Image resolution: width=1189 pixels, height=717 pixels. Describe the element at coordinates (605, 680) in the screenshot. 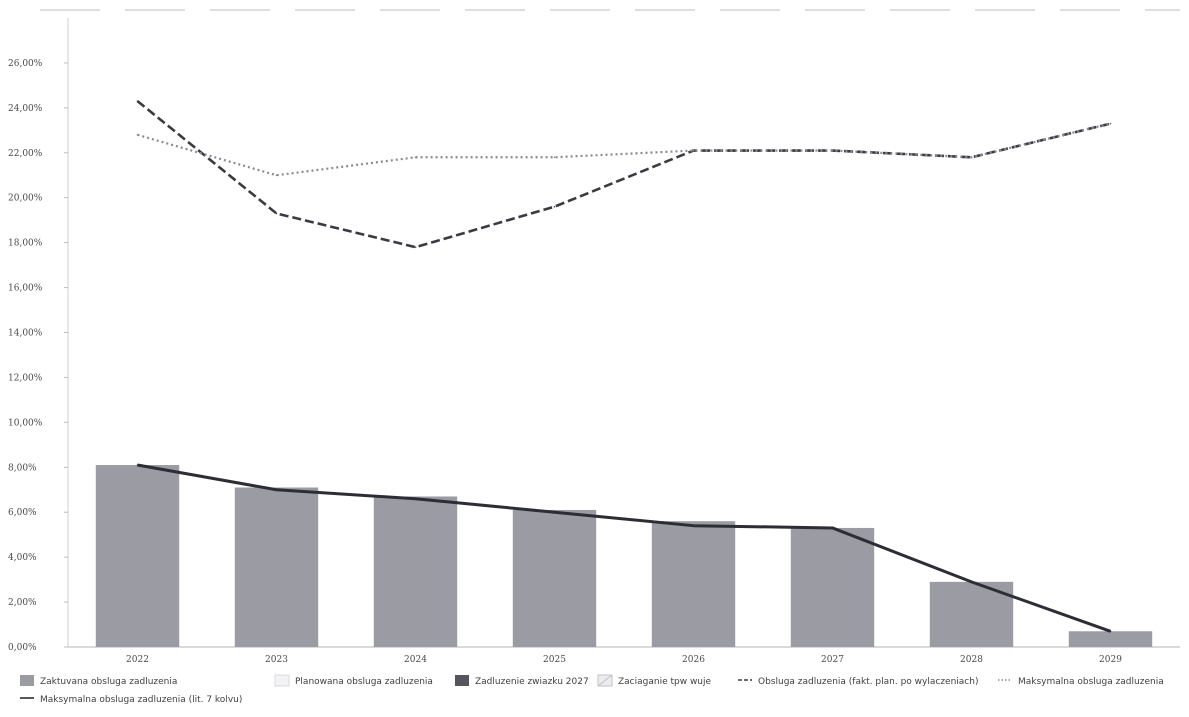

I see `legend-swatch-hatch` at that location.